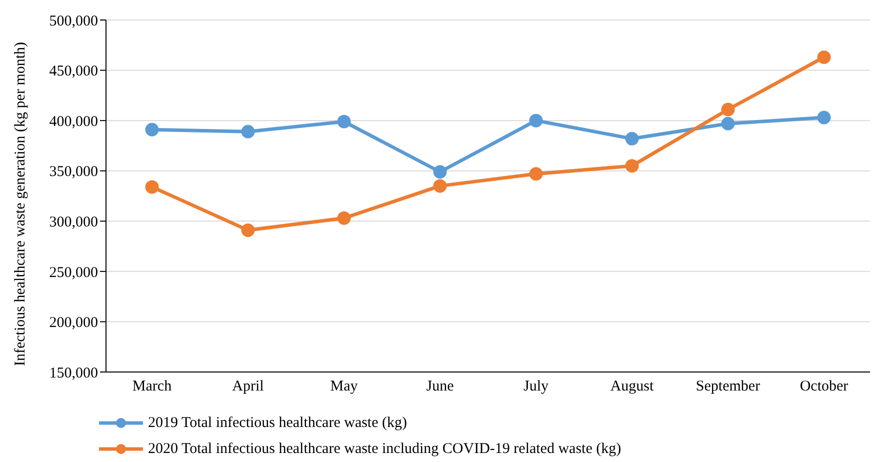 The image size is (880, 462). Describe the element at coordinates (73, 122) in the screenshot. I see `y-tick-label: 400,000` at that location.